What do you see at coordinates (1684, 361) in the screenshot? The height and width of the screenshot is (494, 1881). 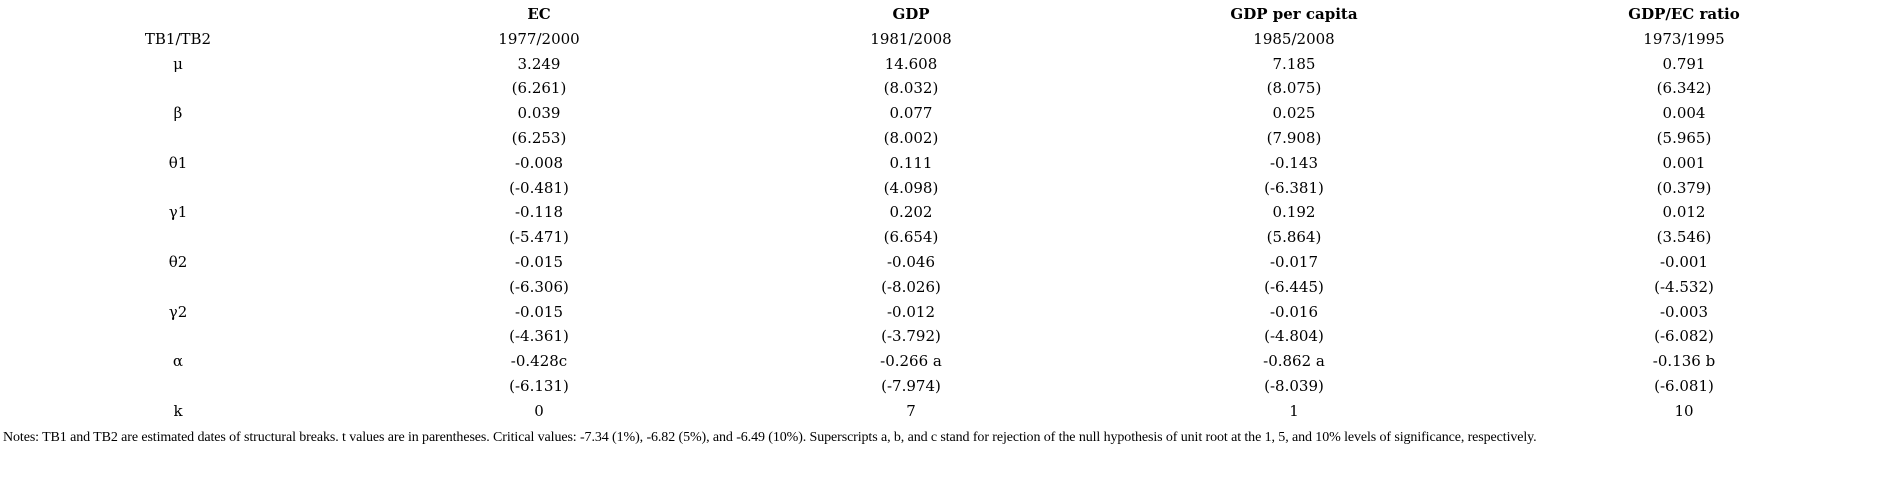 I see `value-cell: -0.136 b` at bounding box center [1684, 361].